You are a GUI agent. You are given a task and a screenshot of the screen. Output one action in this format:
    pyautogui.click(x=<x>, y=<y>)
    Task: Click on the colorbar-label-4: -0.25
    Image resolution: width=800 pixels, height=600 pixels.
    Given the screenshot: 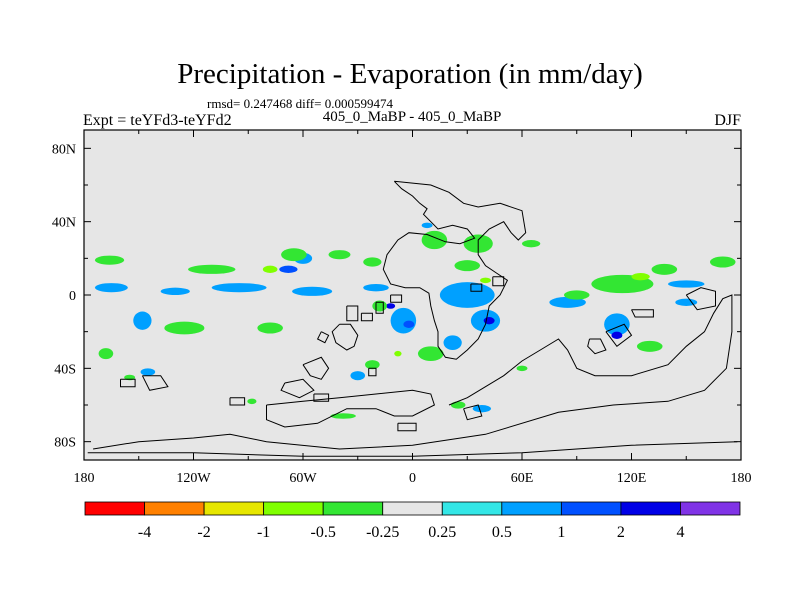 What is the action you would take?
    pyautogui.click(x=382, y=532)
    